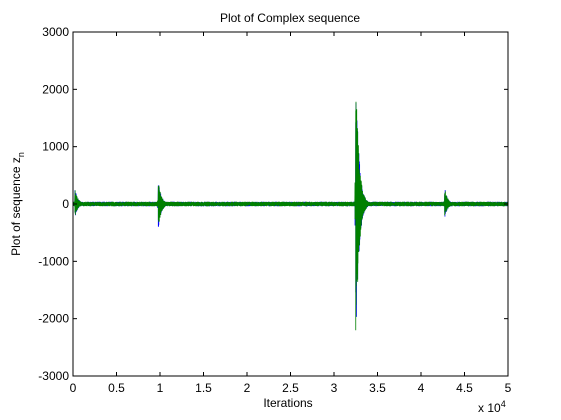 The width and height of the screenshot is (561, 420). Describe the element at coordinates (160, 388) in the screenshot. I see `x-tick-label: 1` at that location.